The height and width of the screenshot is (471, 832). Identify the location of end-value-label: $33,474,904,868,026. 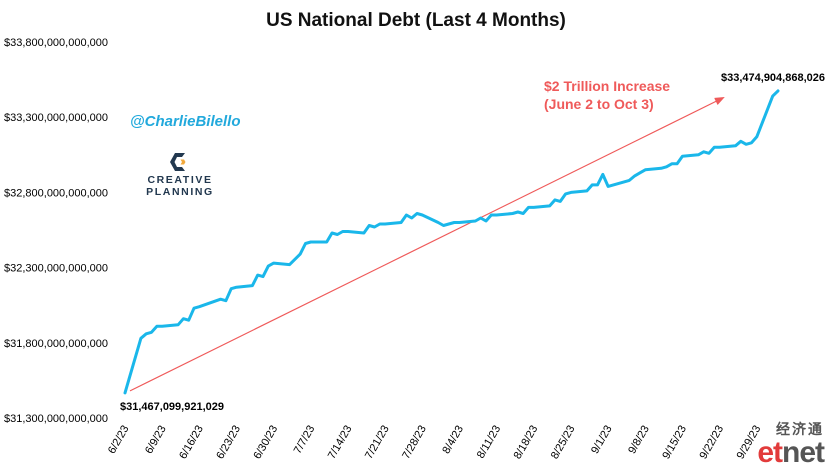
(773, 78).